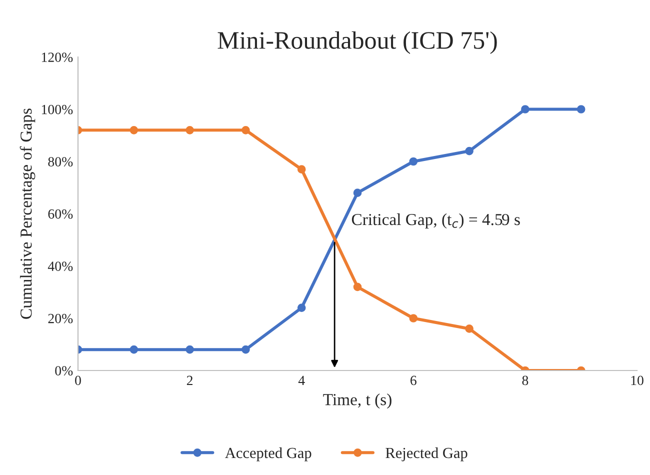 The image size is (650, 475). I want to click on x-tick-label: 2, so click(189, 380).